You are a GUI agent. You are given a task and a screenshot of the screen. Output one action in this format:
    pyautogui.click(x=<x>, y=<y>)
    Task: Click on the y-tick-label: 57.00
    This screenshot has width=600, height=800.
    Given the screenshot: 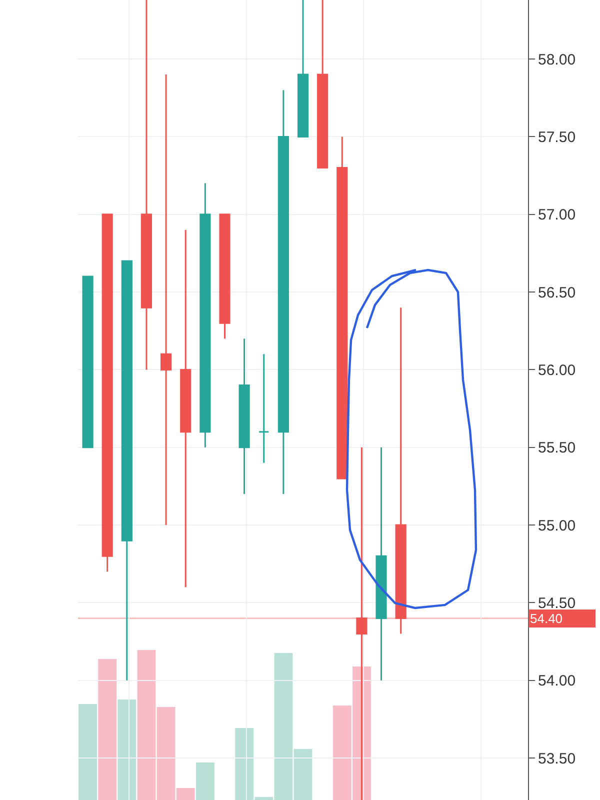 What is the action you would take?
    pyautogui.click(x=557, y=215)
    